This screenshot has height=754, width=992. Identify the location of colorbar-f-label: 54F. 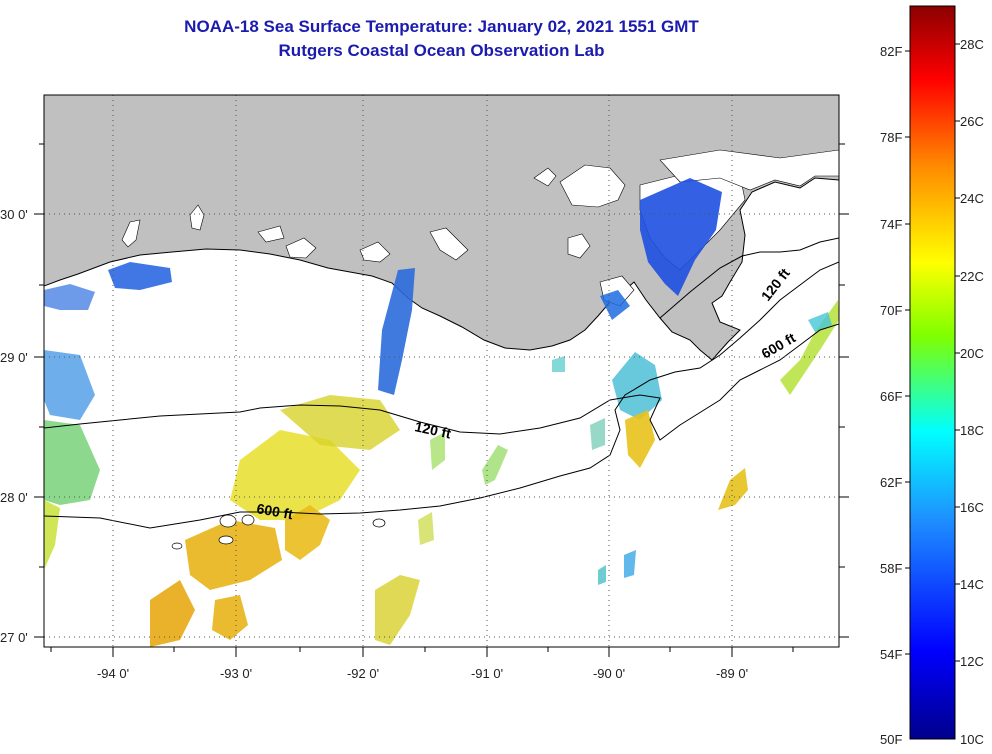
(891, 654).